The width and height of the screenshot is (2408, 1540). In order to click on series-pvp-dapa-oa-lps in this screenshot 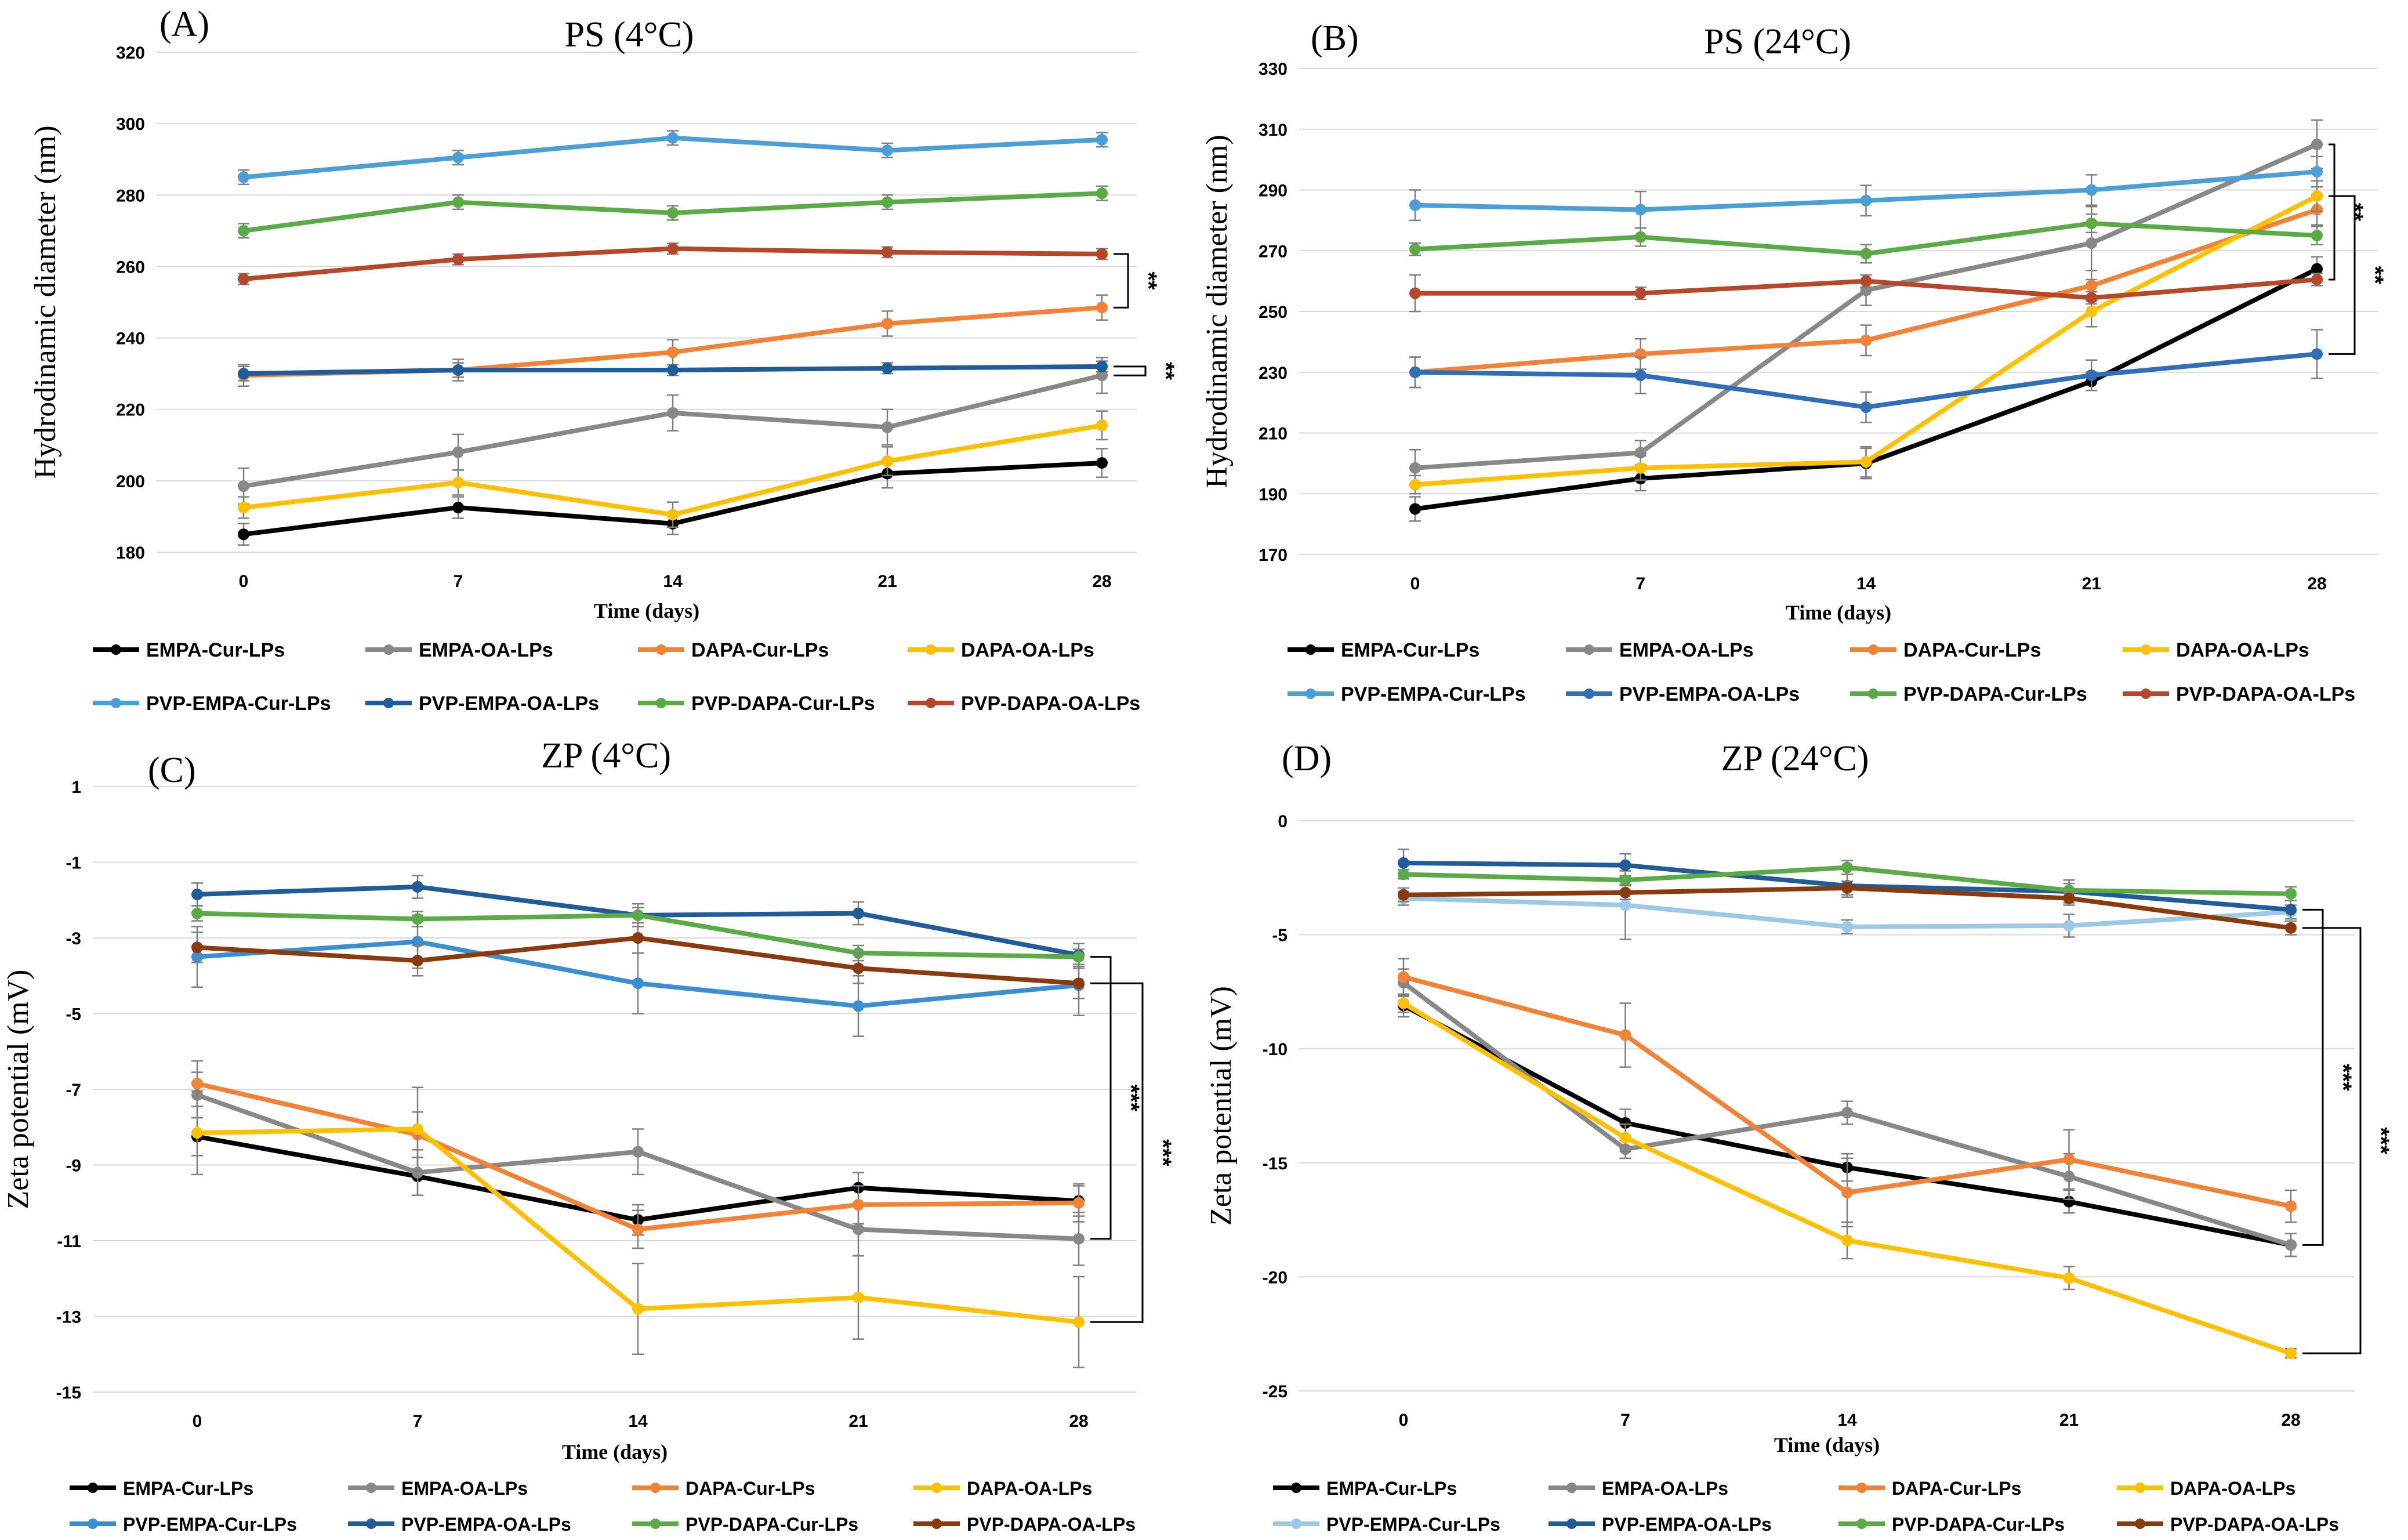, I will do `click(1847, 908)`.